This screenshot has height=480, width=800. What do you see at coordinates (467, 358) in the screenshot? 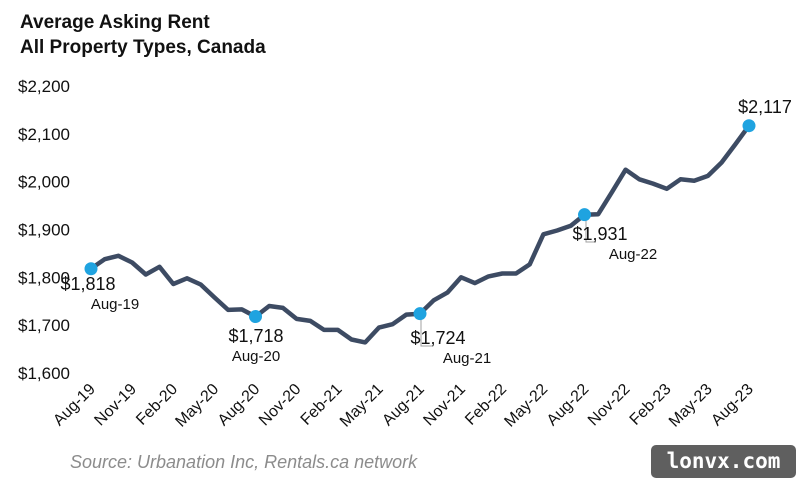
I see `highlight-date-label: Aug-21` at bounding box center [467, 358].